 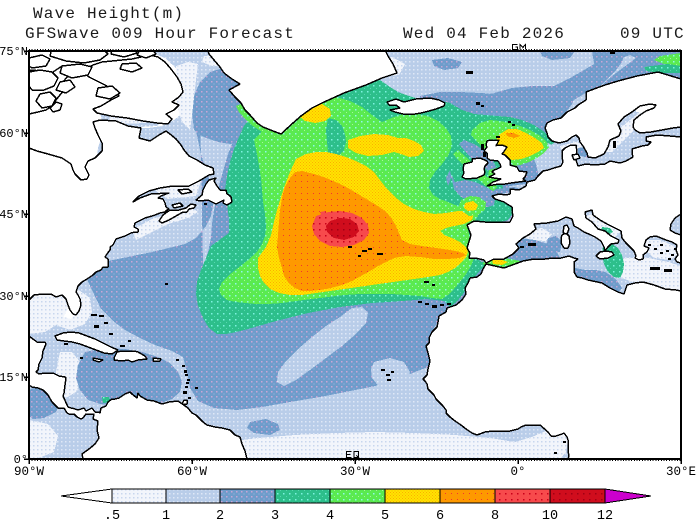 I want to click on svg-text: 15°N, so click(x=14, y=378).